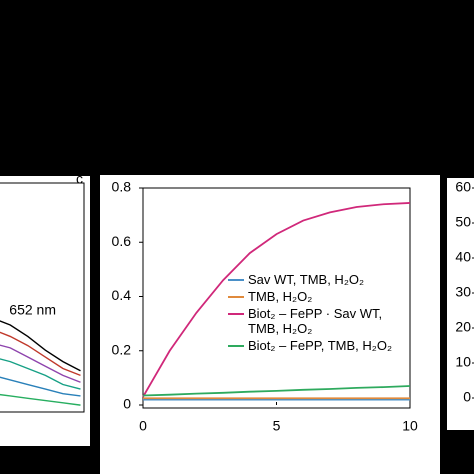  Describe the element at coordinates (410, 426) in the screenshot. I see `x-tick-label: 10` at that location.